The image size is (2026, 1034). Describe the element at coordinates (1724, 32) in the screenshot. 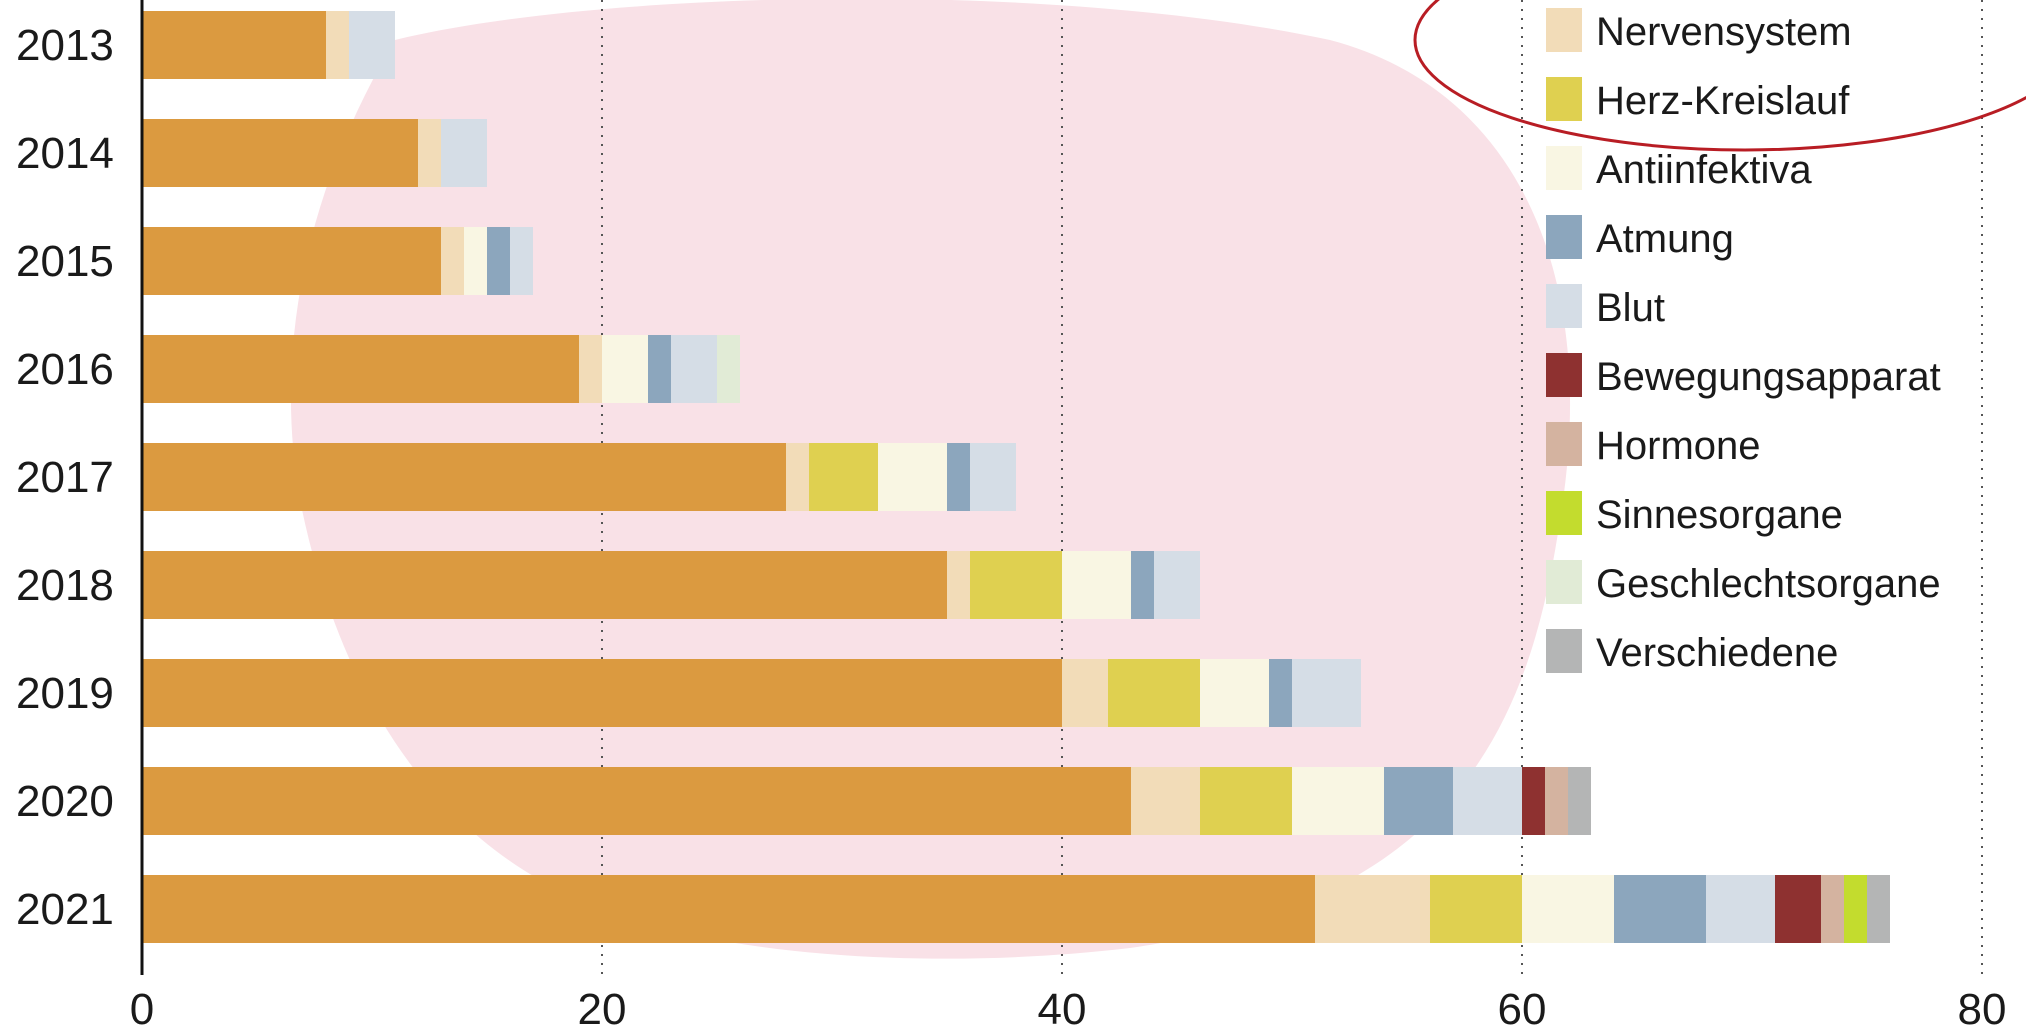

I see `legend-label-1: Nervensystem` at that location.